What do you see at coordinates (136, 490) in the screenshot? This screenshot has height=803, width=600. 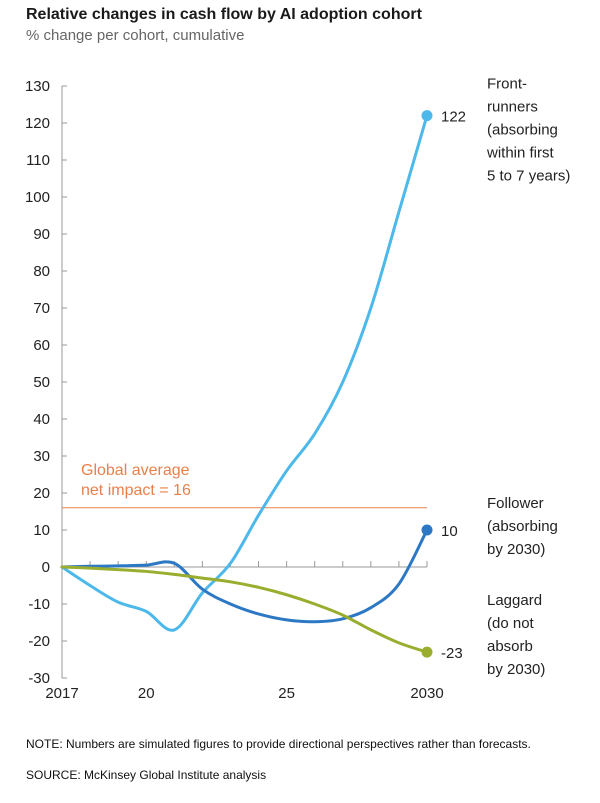 I see `reference-label: net impact = 16` at bounding box center [136, 490].